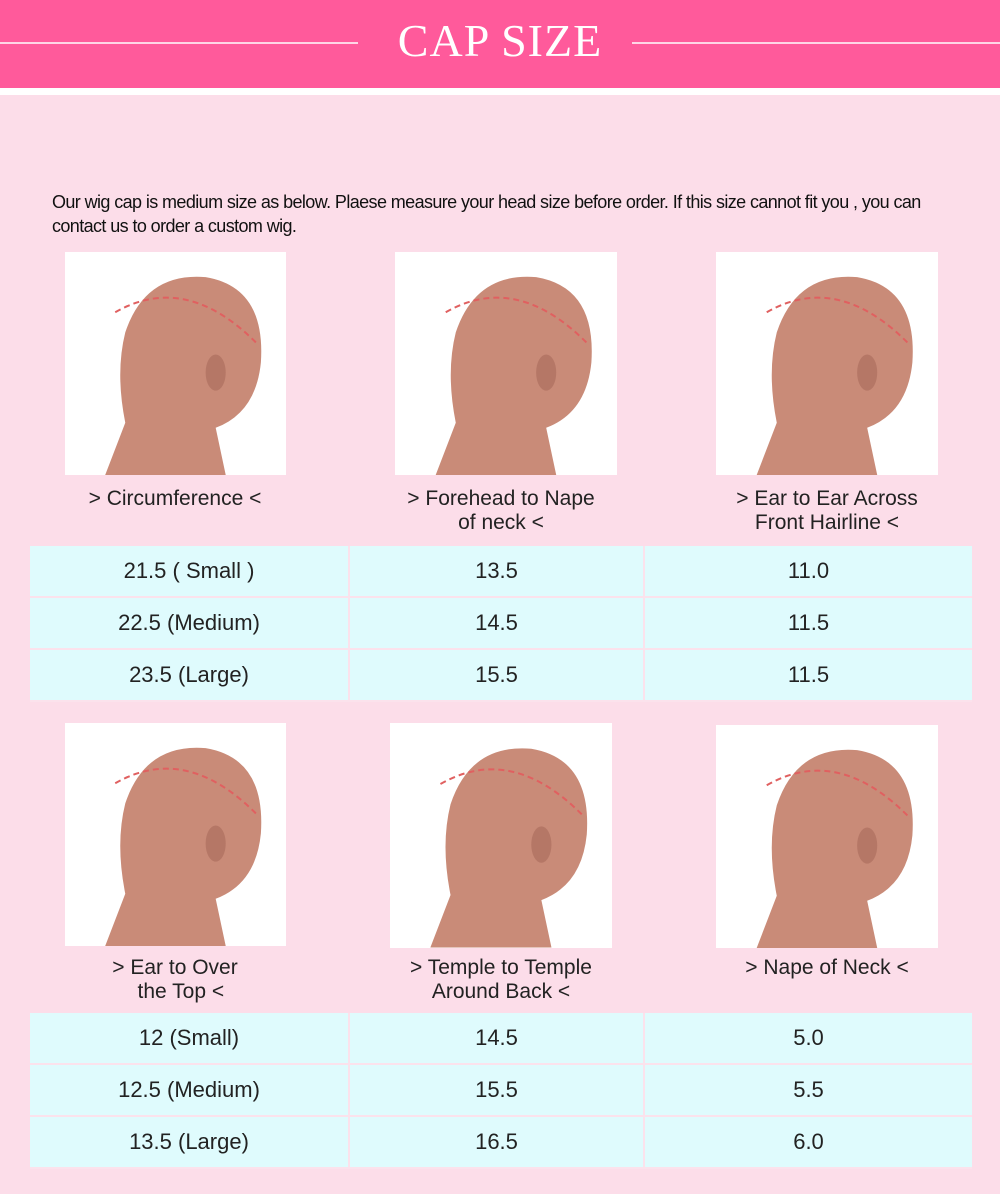  I want to click on table-row: 23.5 (Large) 15.5 11.5, so click(501, 676).